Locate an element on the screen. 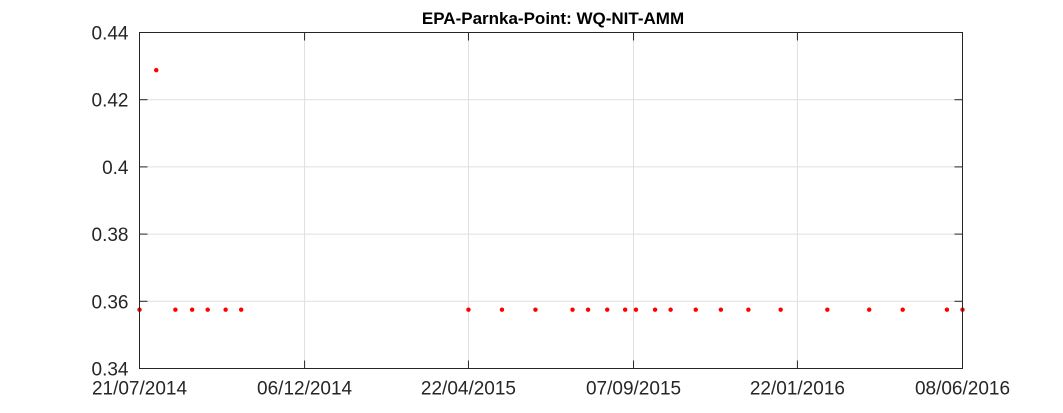 The image size is (1063, 413). x-tick-label: 08/06/2016 is located at coordinates (962, 389).